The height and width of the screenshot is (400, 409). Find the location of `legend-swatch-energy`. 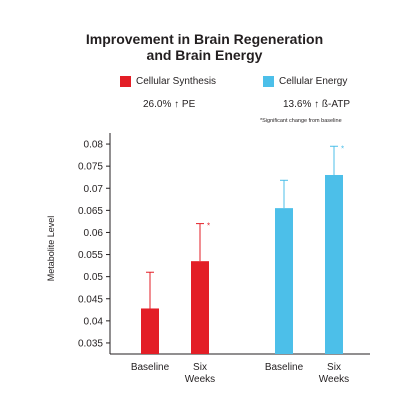

legend-swatch-energy is located at coordinates (268, 81).